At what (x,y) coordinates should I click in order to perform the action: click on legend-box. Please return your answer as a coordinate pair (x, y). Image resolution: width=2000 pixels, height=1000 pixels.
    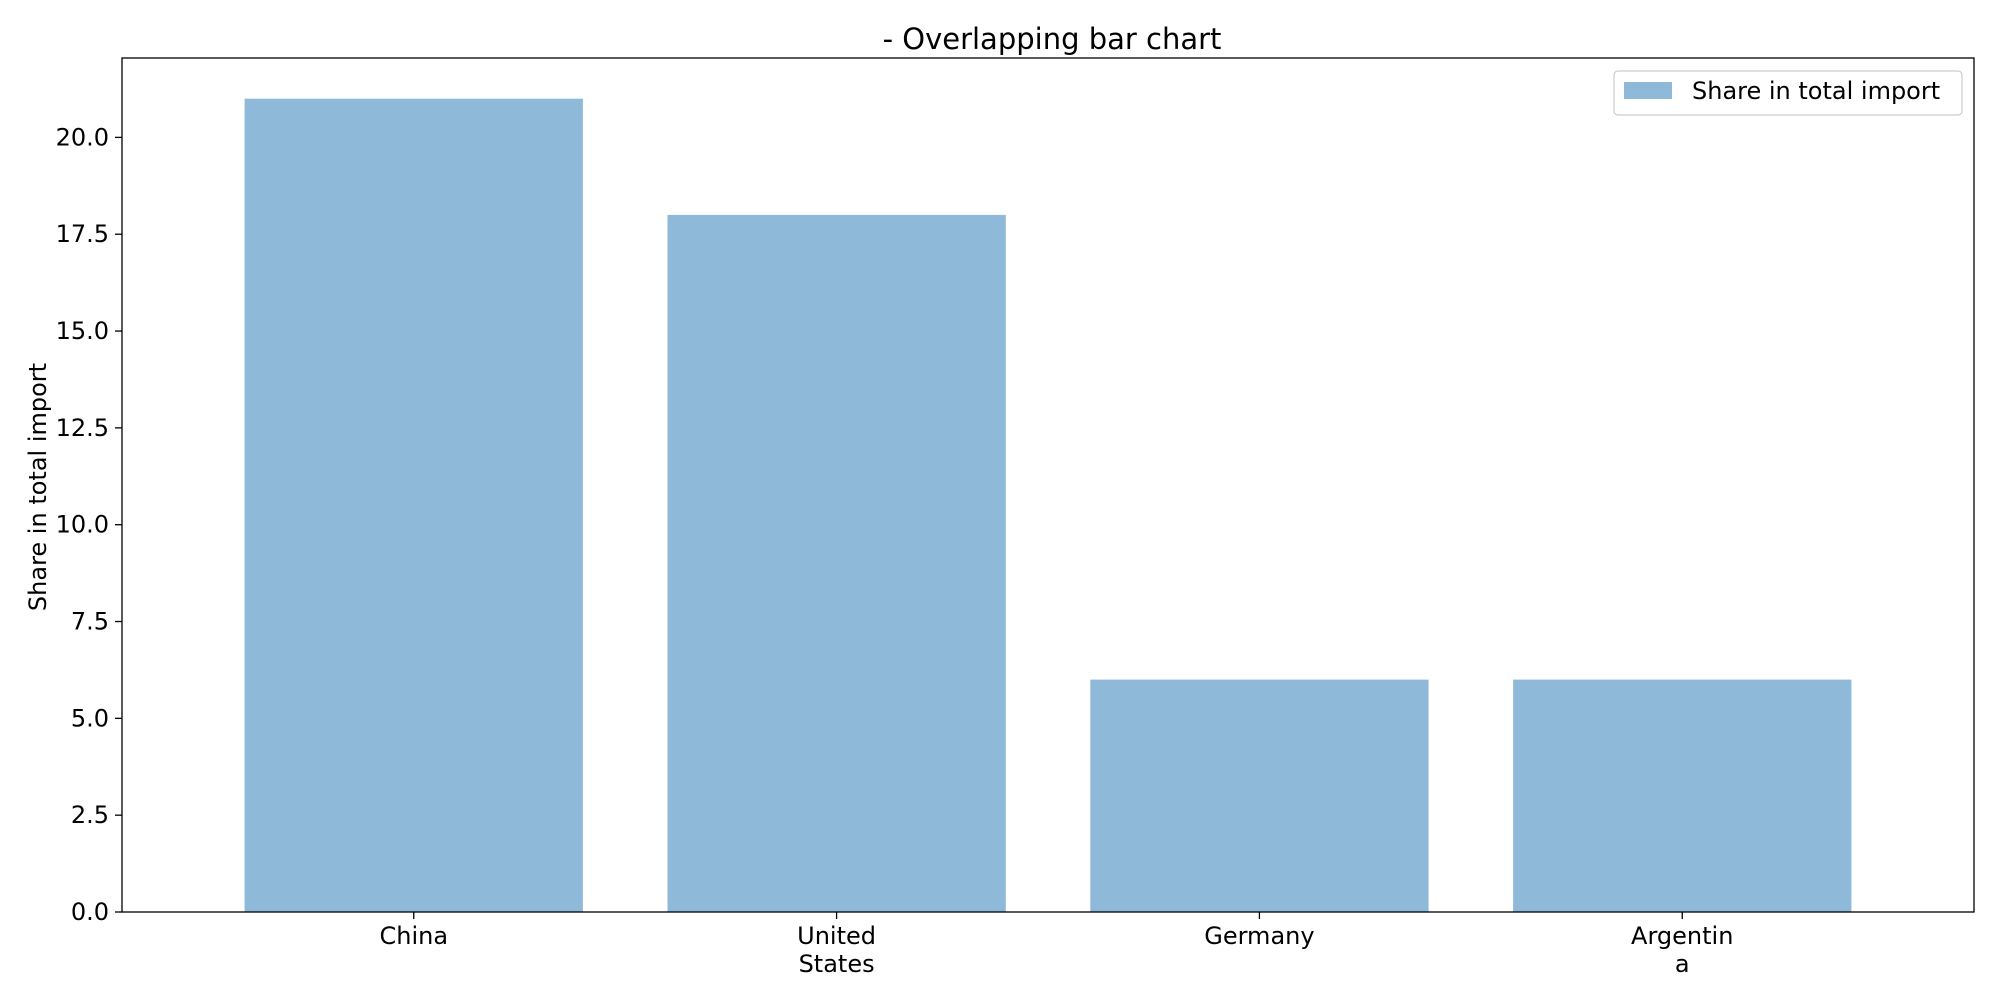
    Looking at the image, I should click on (1788, 93).